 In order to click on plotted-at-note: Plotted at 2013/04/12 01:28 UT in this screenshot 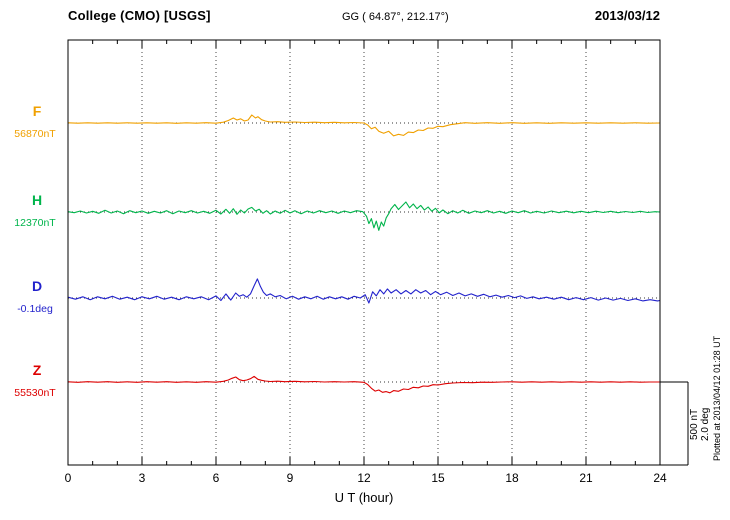, I will do `click(717, 398)`.